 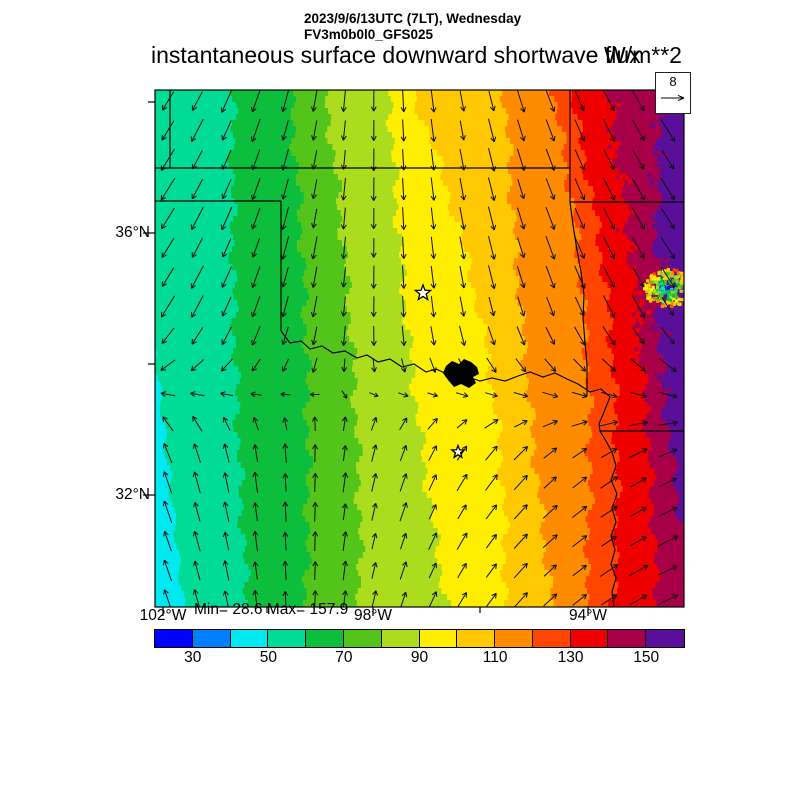 What do you see at coordinates (413, 18) in the screenshot?
I see `header-datetime: 2023/9/6/13UTC (7LT), Wednesday` at bounding box center [413, 18].